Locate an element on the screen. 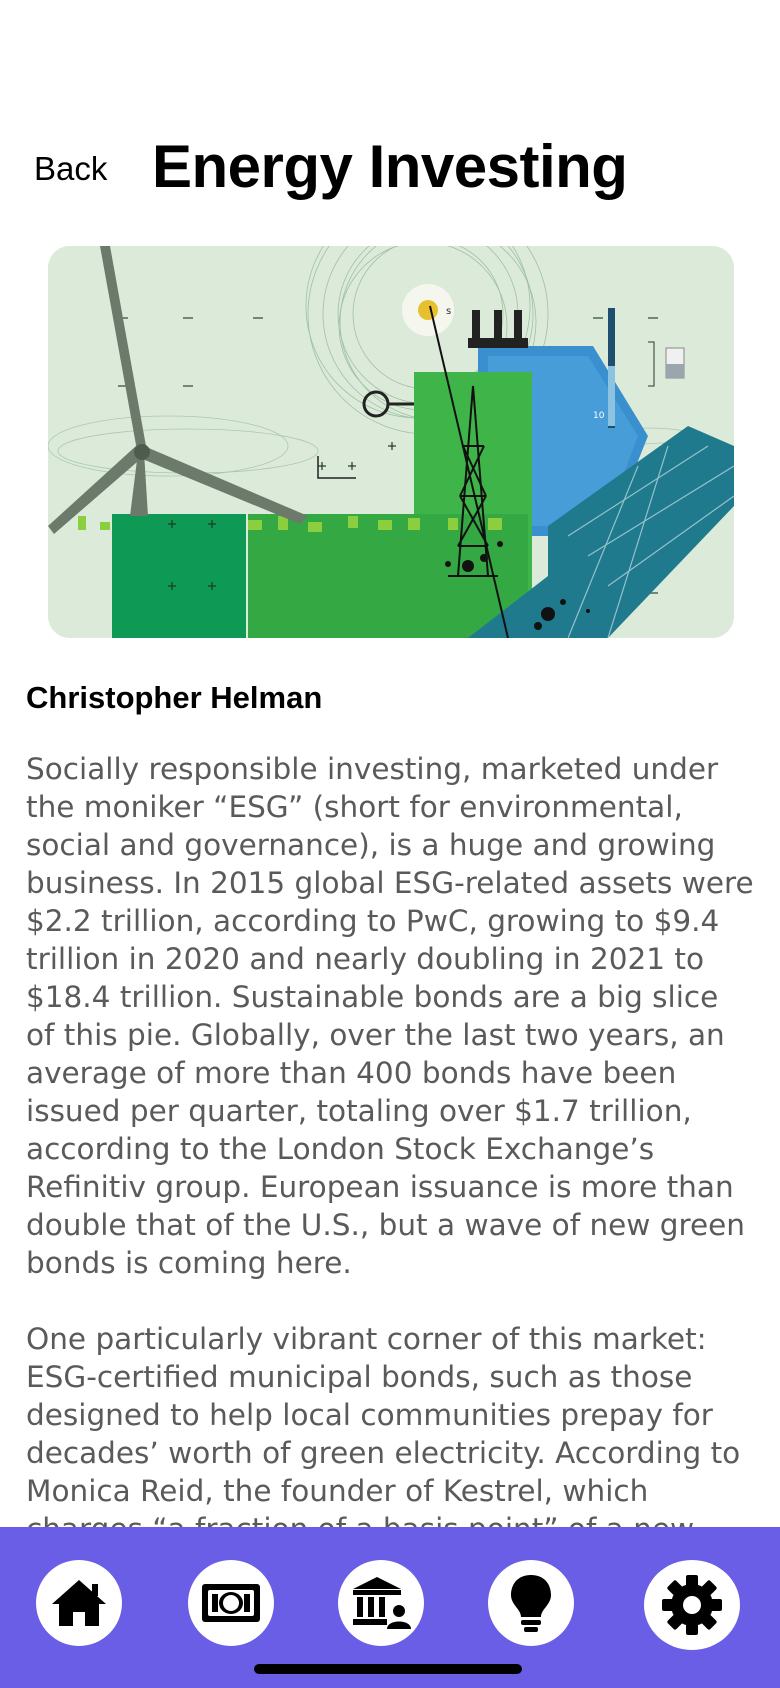  tab-home is located at coordinates (79, 1603).